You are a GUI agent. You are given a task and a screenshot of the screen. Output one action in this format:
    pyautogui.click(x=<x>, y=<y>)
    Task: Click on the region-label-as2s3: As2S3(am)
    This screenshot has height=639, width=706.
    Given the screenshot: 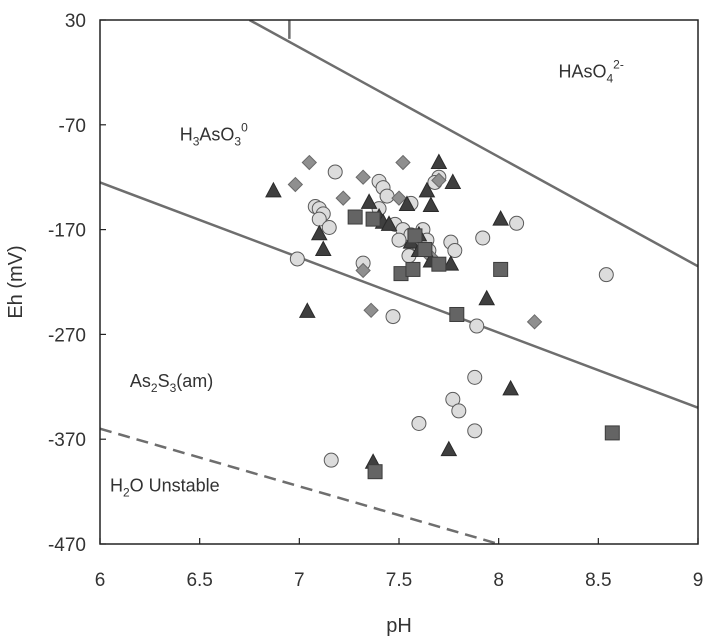 What is the action you would take?
    pyautogui.click(x=171, y=383)
    